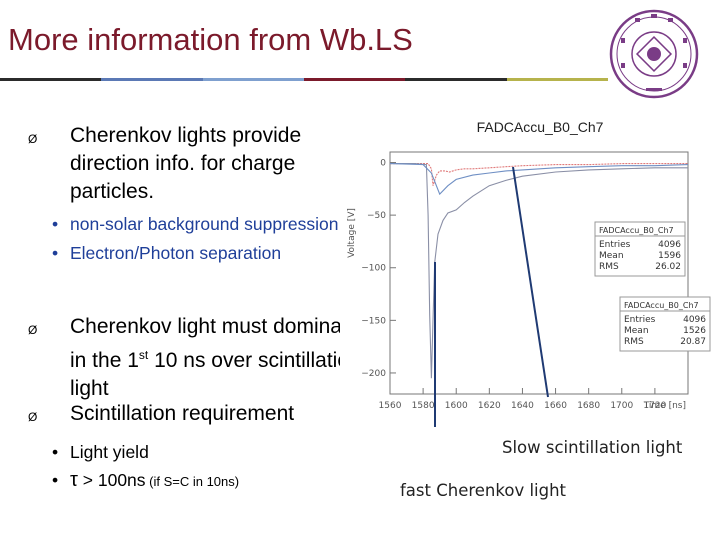  Describe the element at coordinates (530, 282) in the screenshot. I see `slow-pointer-line` at that location.